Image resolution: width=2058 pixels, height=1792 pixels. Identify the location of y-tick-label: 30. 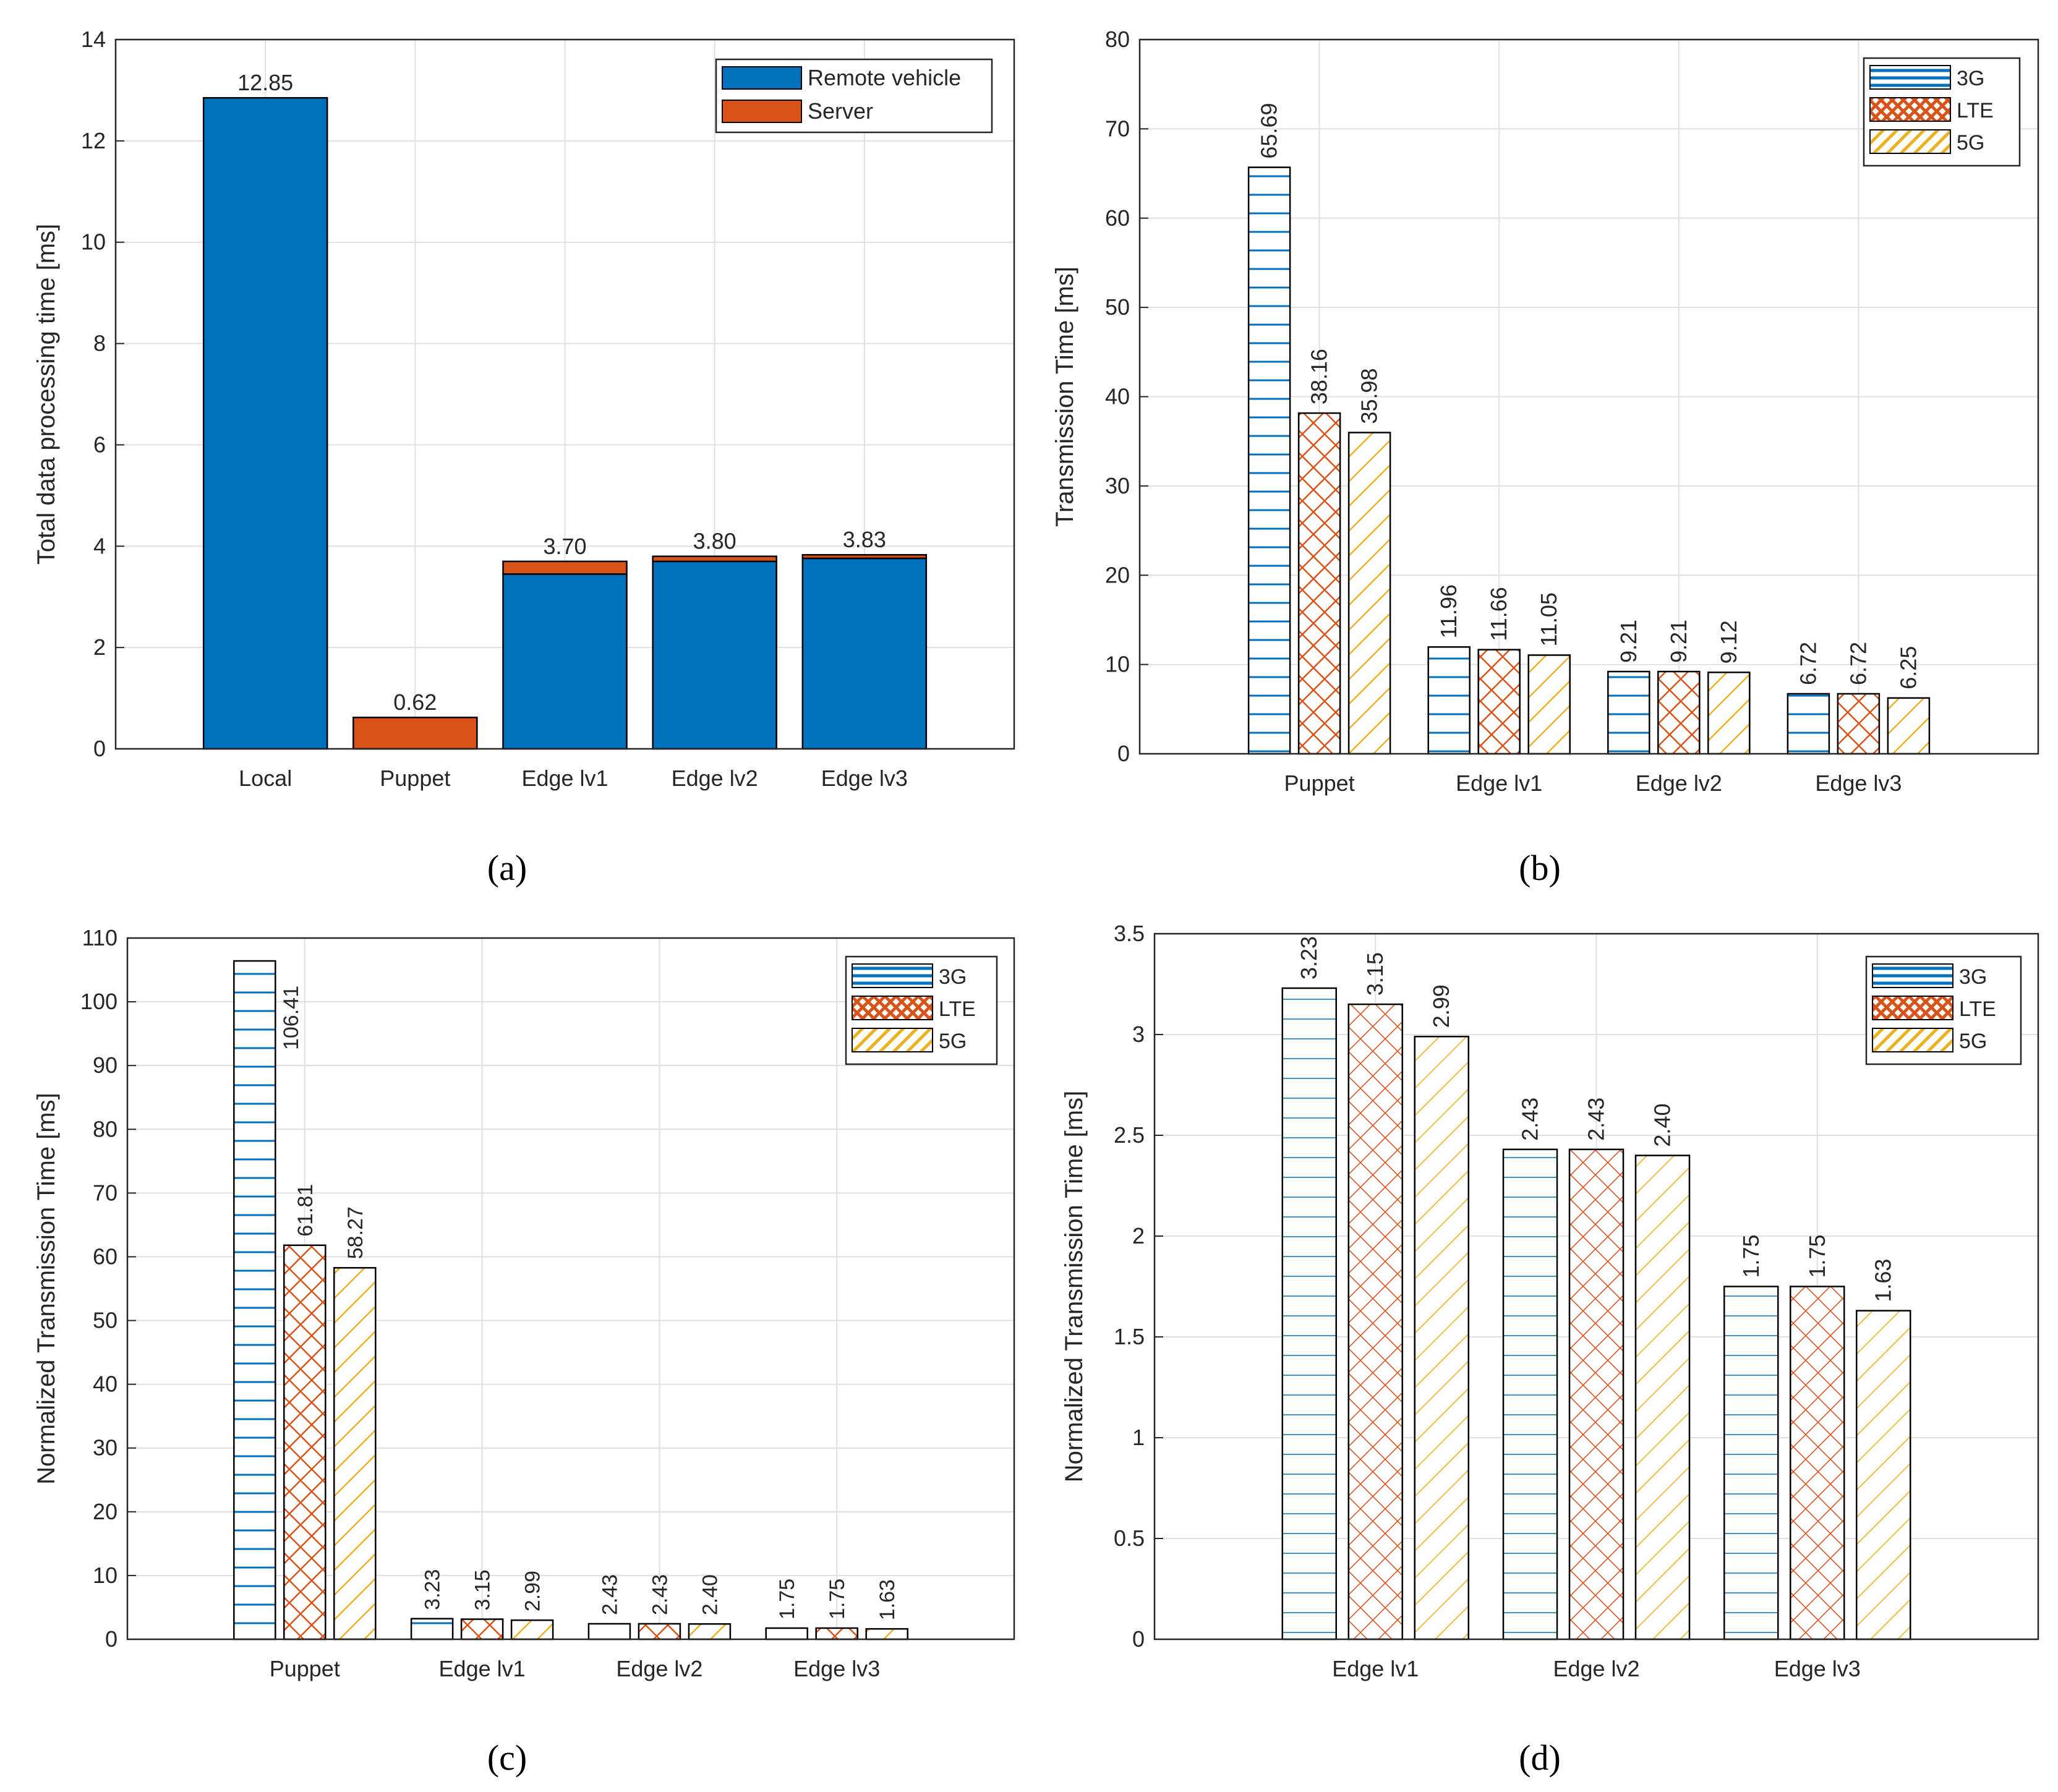
(1117, 485).